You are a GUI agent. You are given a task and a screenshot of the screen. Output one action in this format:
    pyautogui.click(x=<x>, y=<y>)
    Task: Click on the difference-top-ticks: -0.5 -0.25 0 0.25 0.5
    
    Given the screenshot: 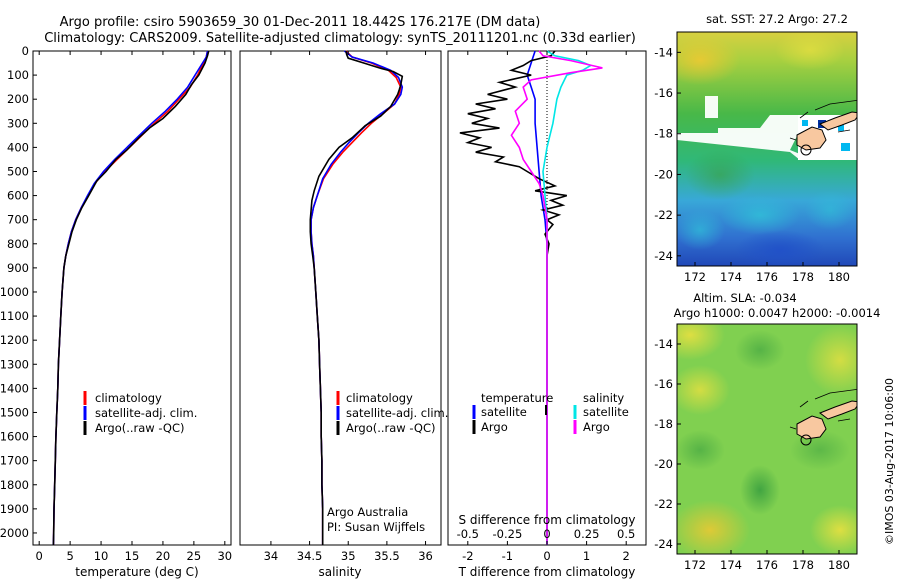 What is the action you would take?
    pyautogui.click(x=546, y=534)
    